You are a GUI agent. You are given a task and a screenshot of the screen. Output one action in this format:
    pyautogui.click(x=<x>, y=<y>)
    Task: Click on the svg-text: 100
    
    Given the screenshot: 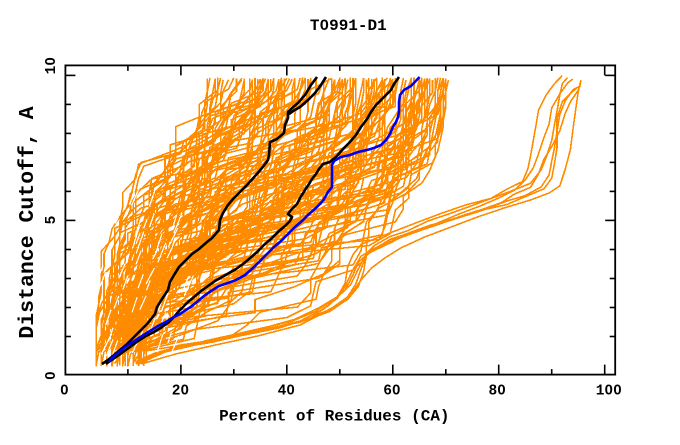 What is the action you would take?
    pyautogui.click(x=609, y=392)
    